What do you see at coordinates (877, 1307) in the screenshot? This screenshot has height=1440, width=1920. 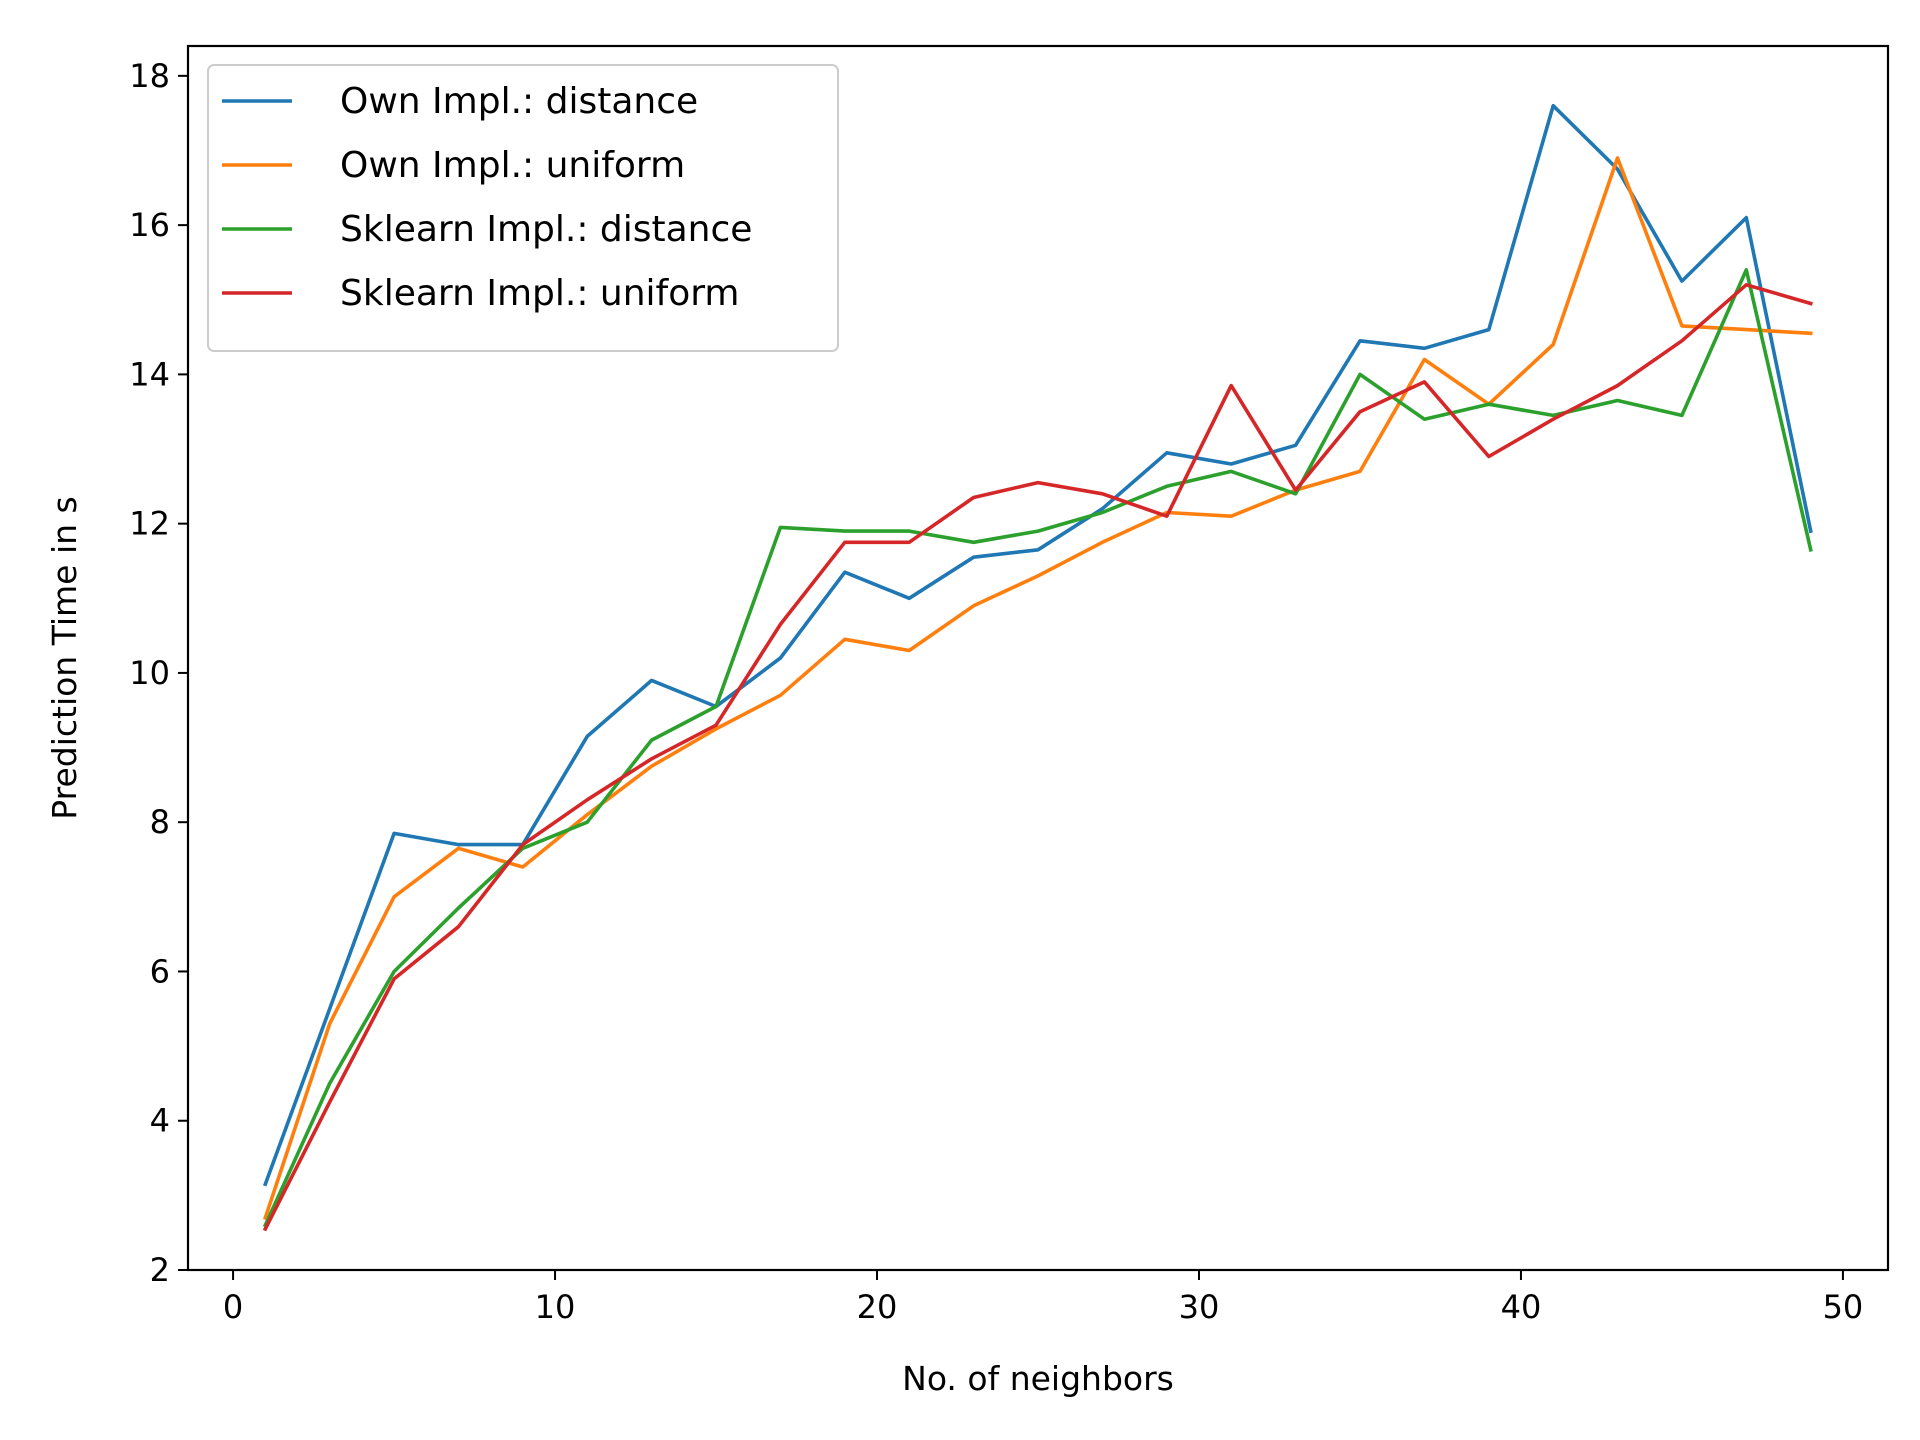 I see `x-tick-label: 20` at bounding box center [877, 1307].